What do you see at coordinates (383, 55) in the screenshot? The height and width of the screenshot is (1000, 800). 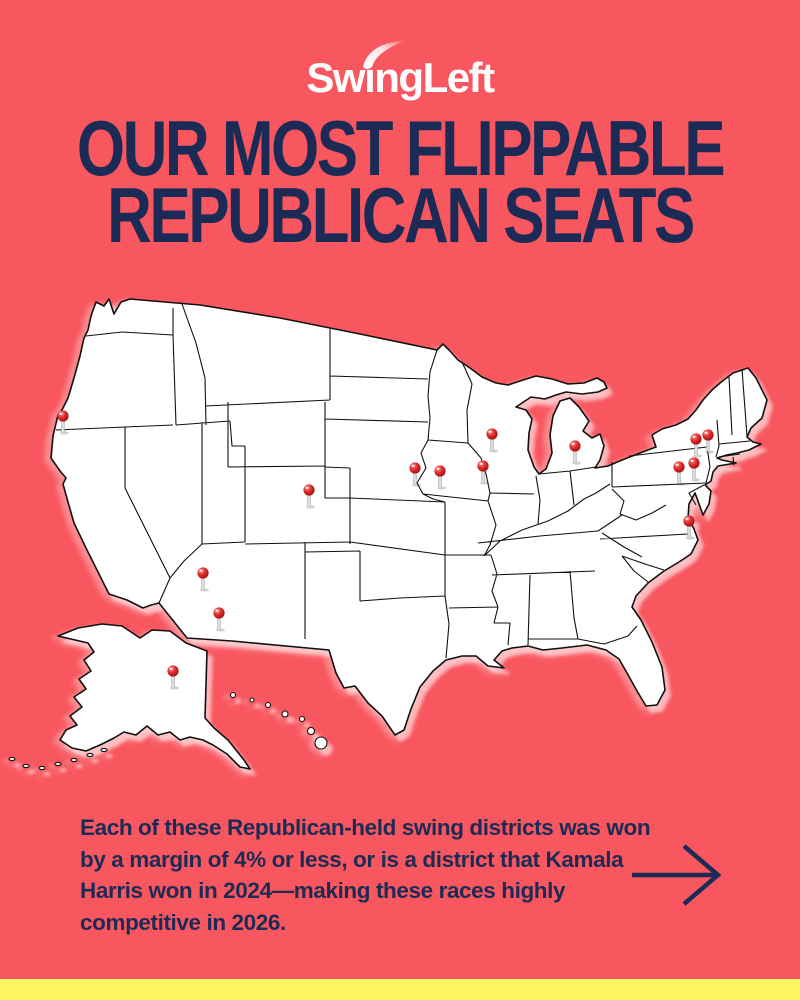 I see `swoosh-icon` at bounding box center [383, 55].